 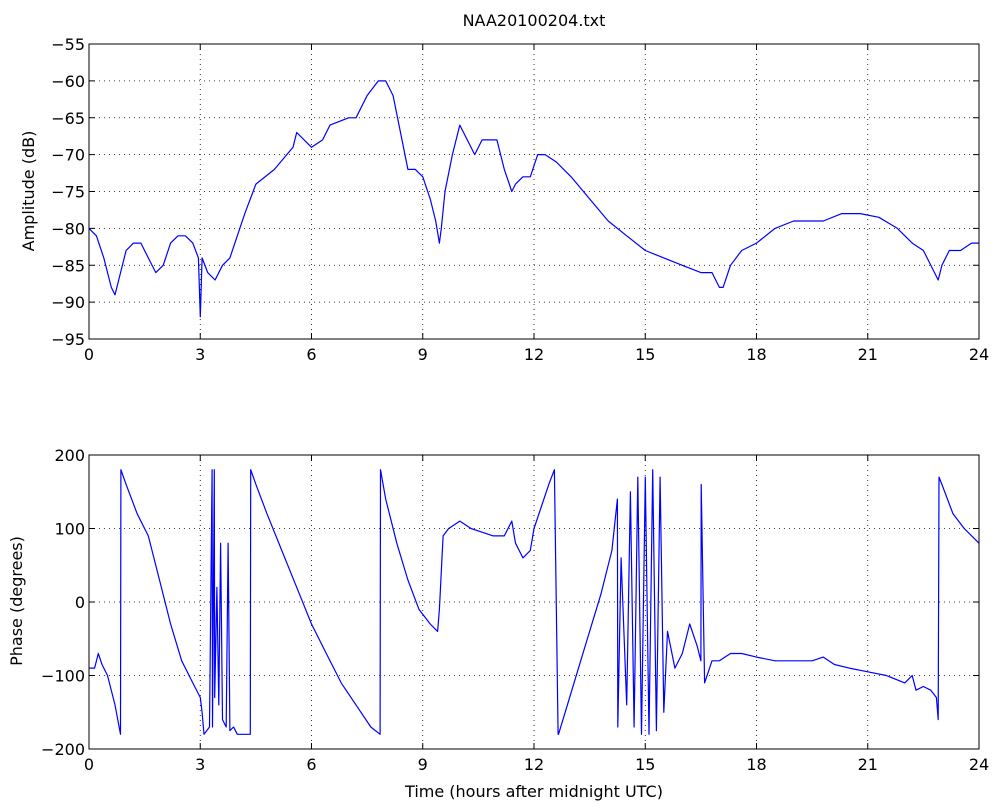 I want to click on phase-xlabel: Time (hours after midnight UTC), so click(x=533, y=791).